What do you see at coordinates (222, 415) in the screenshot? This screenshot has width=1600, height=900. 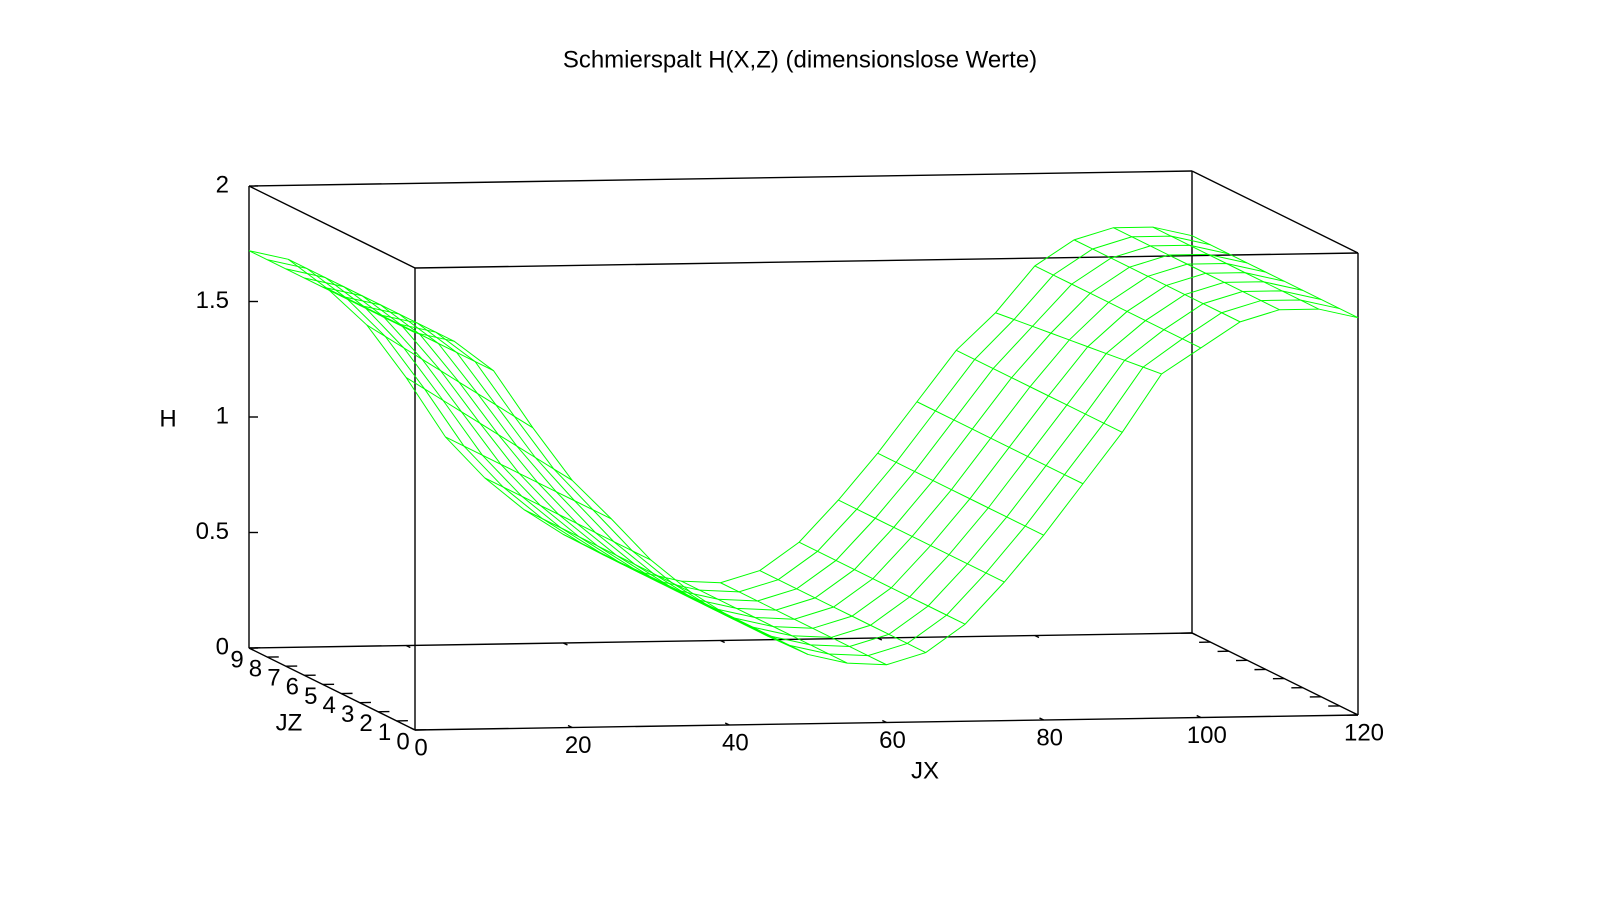 I see `z-tick-label: 1` at bounding box center [222, 415].